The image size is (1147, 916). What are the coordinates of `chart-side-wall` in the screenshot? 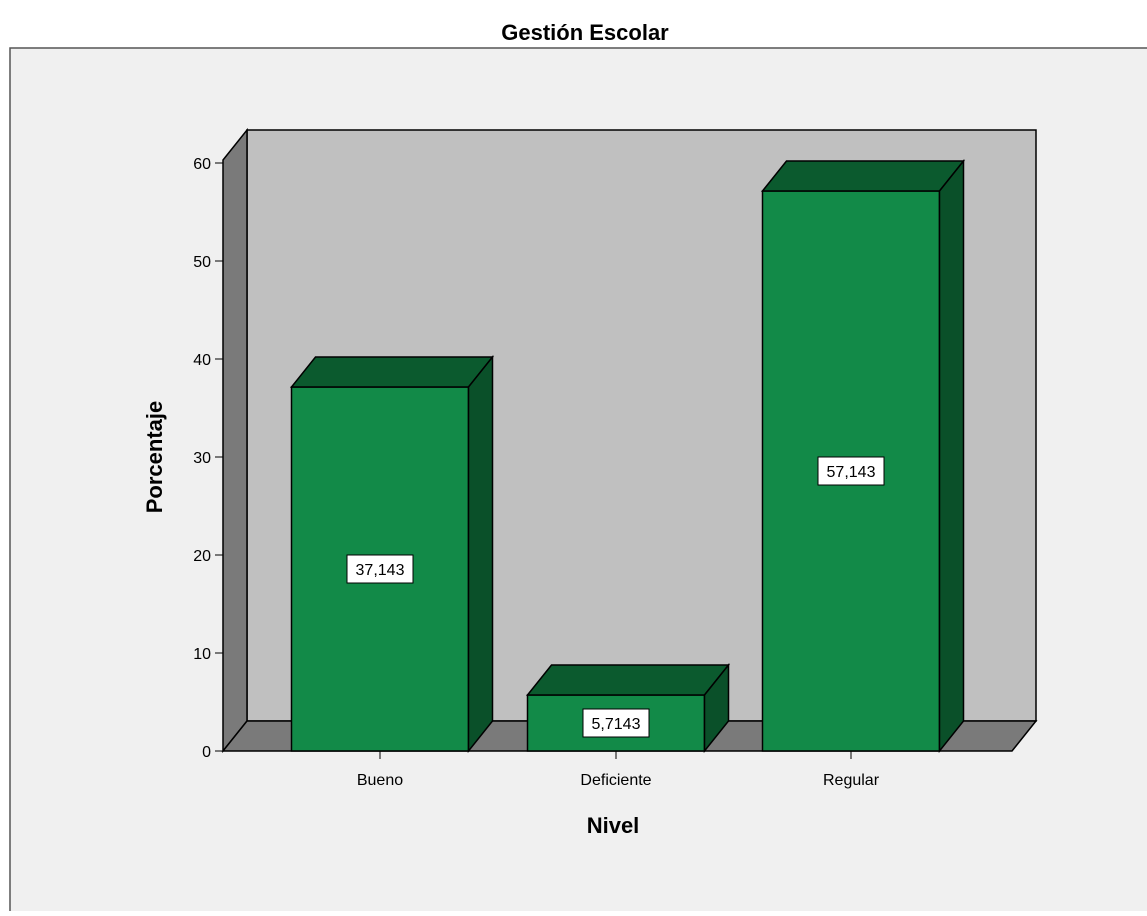 It's located at (235, 440).